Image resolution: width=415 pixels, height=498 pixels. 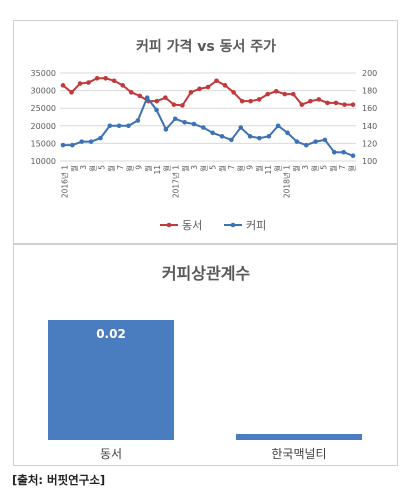 I want to click on y-left-tick-label: 35000, so click(x=43, y=73).